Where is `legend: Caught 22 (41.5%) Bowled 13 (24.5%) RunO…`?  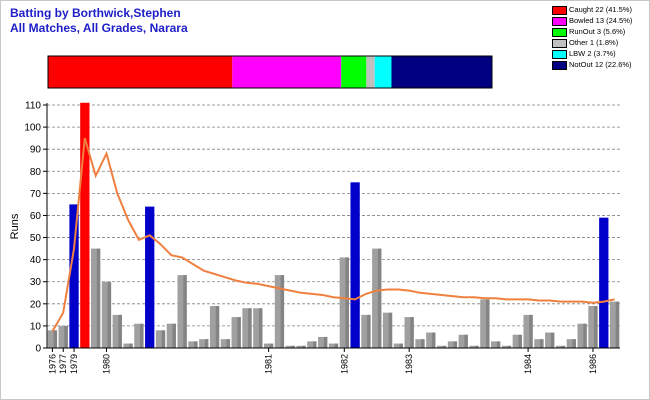
legend: Caught 22 (41.5%) Bowled 13 (24.5%) RunO… is located at coordinates (600, 38).